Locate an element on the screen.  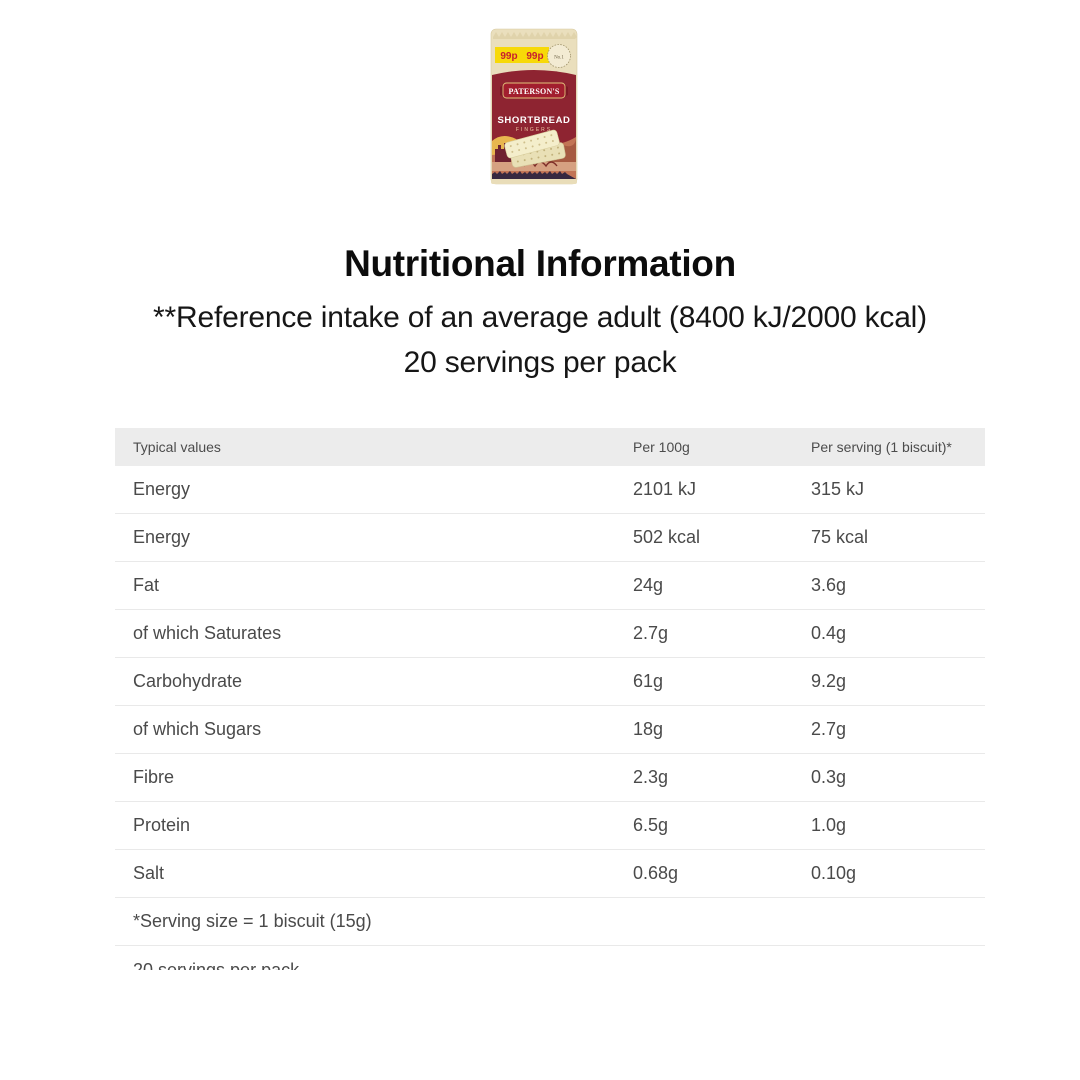
product-name-label: SHORTBREAD is located at coordinates (533, 120).